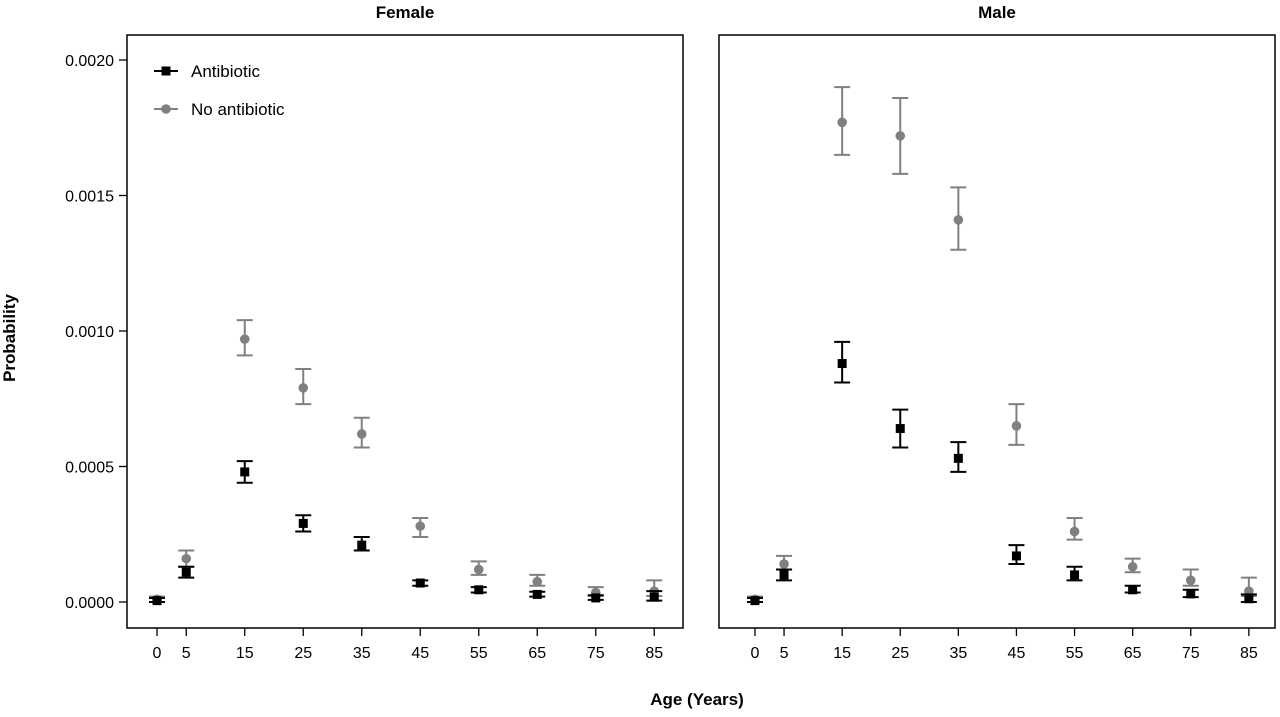 The height and width of the screenshot is (717, 1280). I want to click on panel-title: Male, so click(997, 12).